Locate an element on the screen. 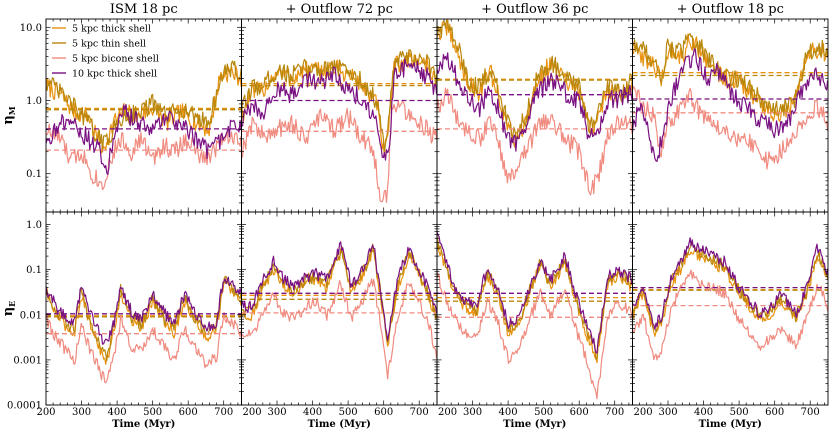 The image size is (831, 430). y-axis-label: ηE is located at coordinates (9, 309).